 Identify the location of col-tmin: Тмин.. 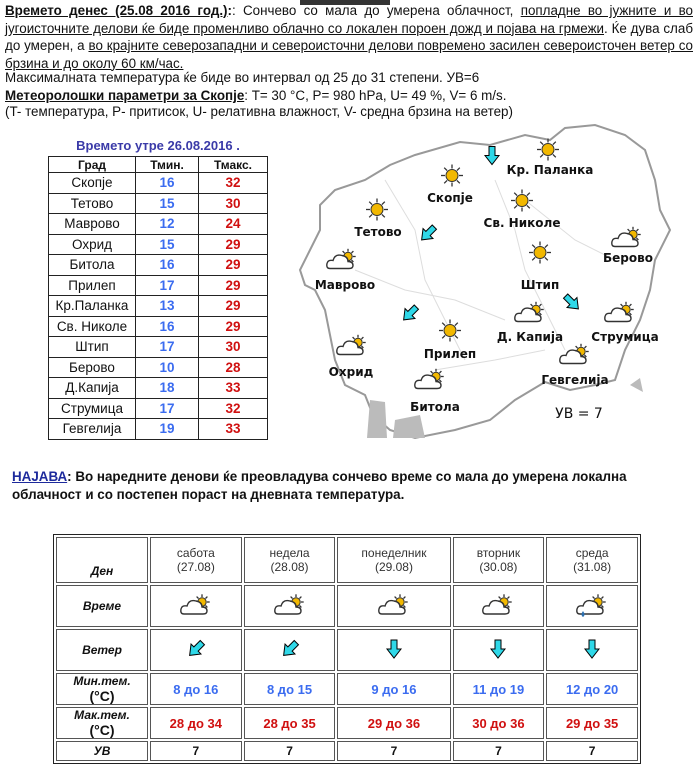
(167, 164).